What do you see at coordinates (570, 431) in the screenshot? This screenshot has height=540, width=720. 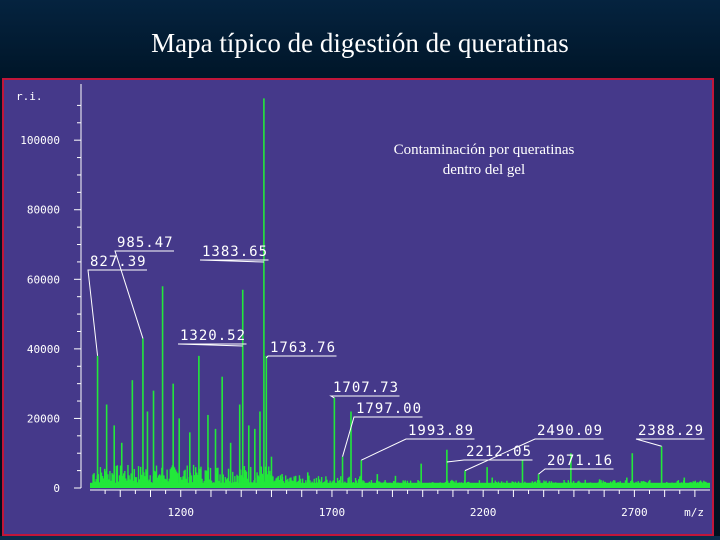 I see `peak-annotation-label: 2490.09` at bounding box center [570, 431].